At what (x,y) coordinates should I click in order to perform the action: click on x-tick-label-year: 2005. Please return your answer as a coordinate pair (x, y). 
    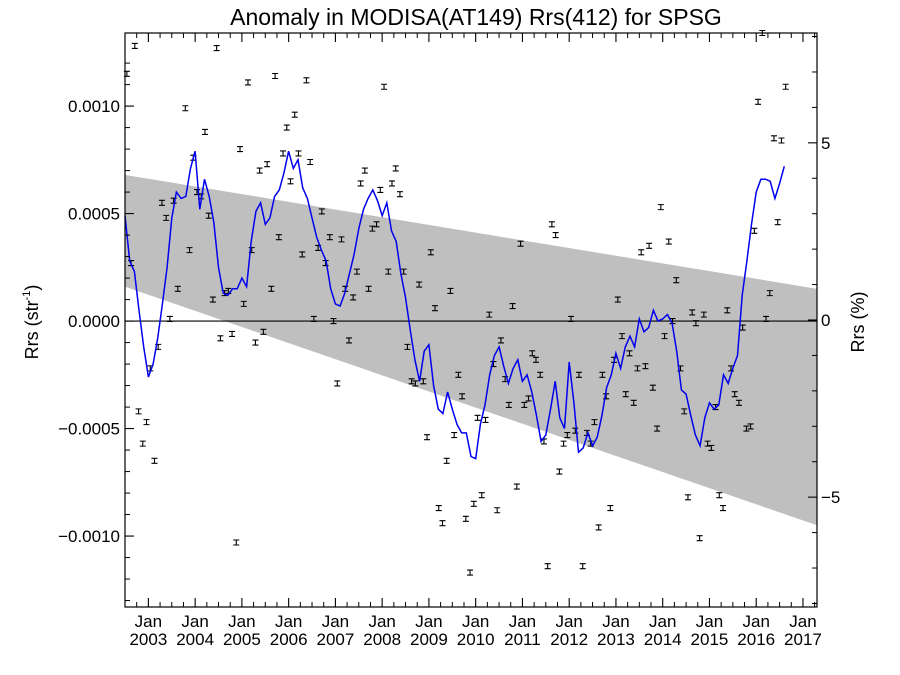
    Looking at the image, I should click on (242, 639).